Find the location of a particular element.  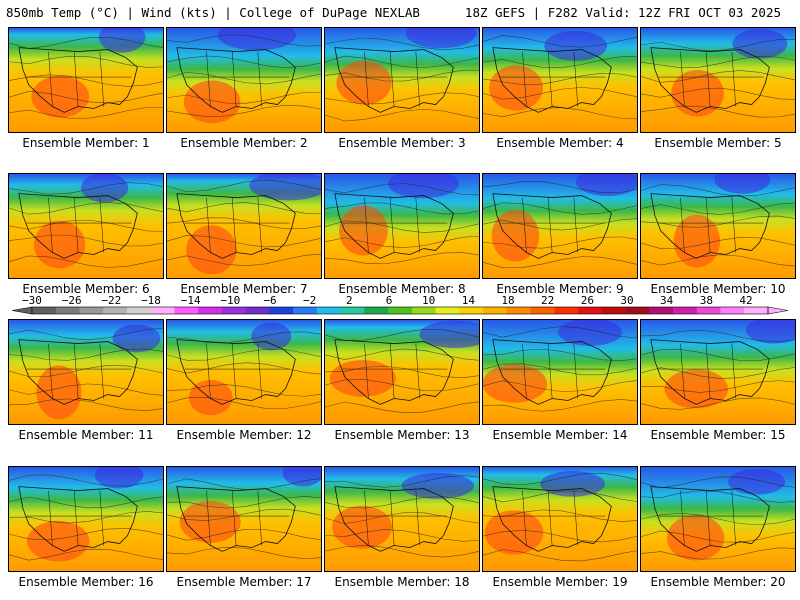

ensemble-member-label: Ensemble Member: 7 is located at coordinates (244, 289).